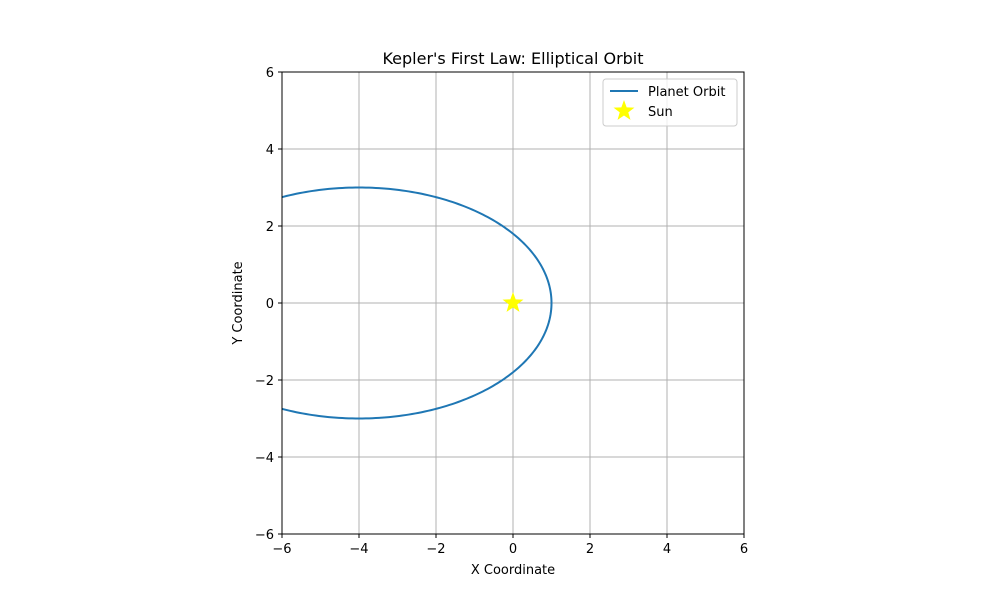 Image resolution: width=1000 pixels, height=600 pixels. What do you see at coordinates (513, 549) in the screenshot?
I see `x-tick-label: 0` at bounding box center [513, 549].